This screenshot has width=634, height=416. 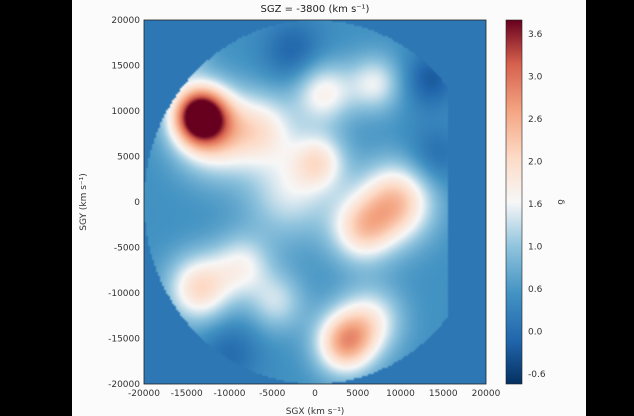 I want to click on chart-title: SGZ = -3800 (km s⁻¹), so click(x=315, y=9).